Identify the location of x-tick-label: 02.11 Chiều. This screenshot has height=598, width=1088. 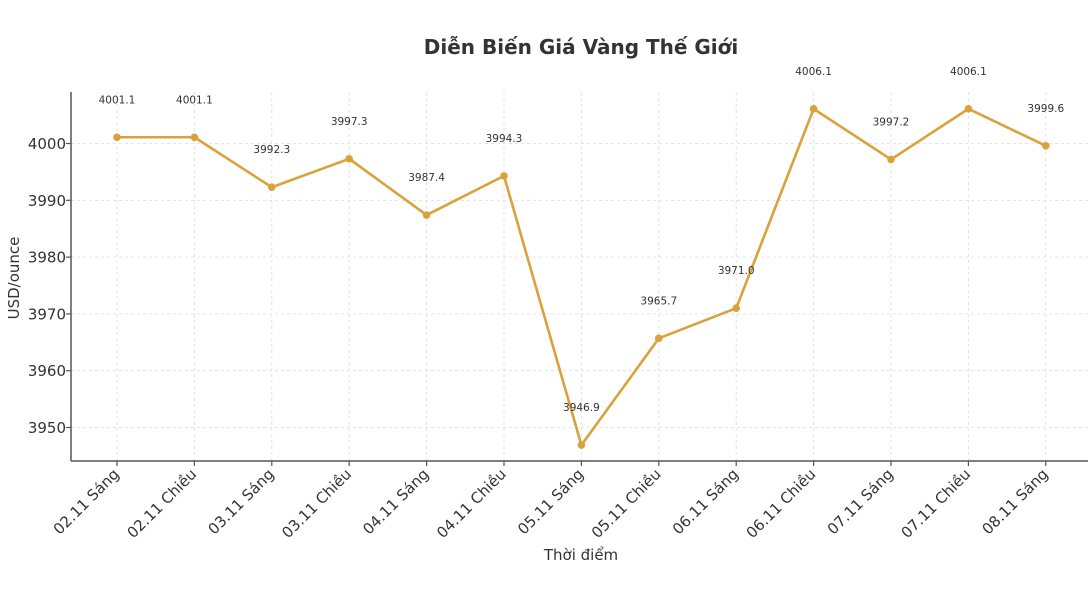
(161, 503).